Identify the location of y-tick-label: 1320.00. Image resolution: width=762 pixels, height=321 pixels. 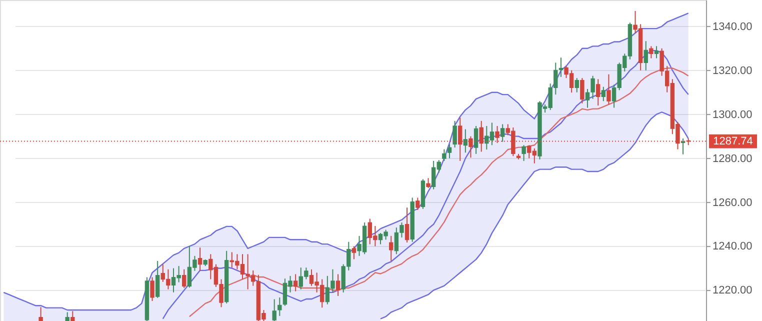
(732, 70).